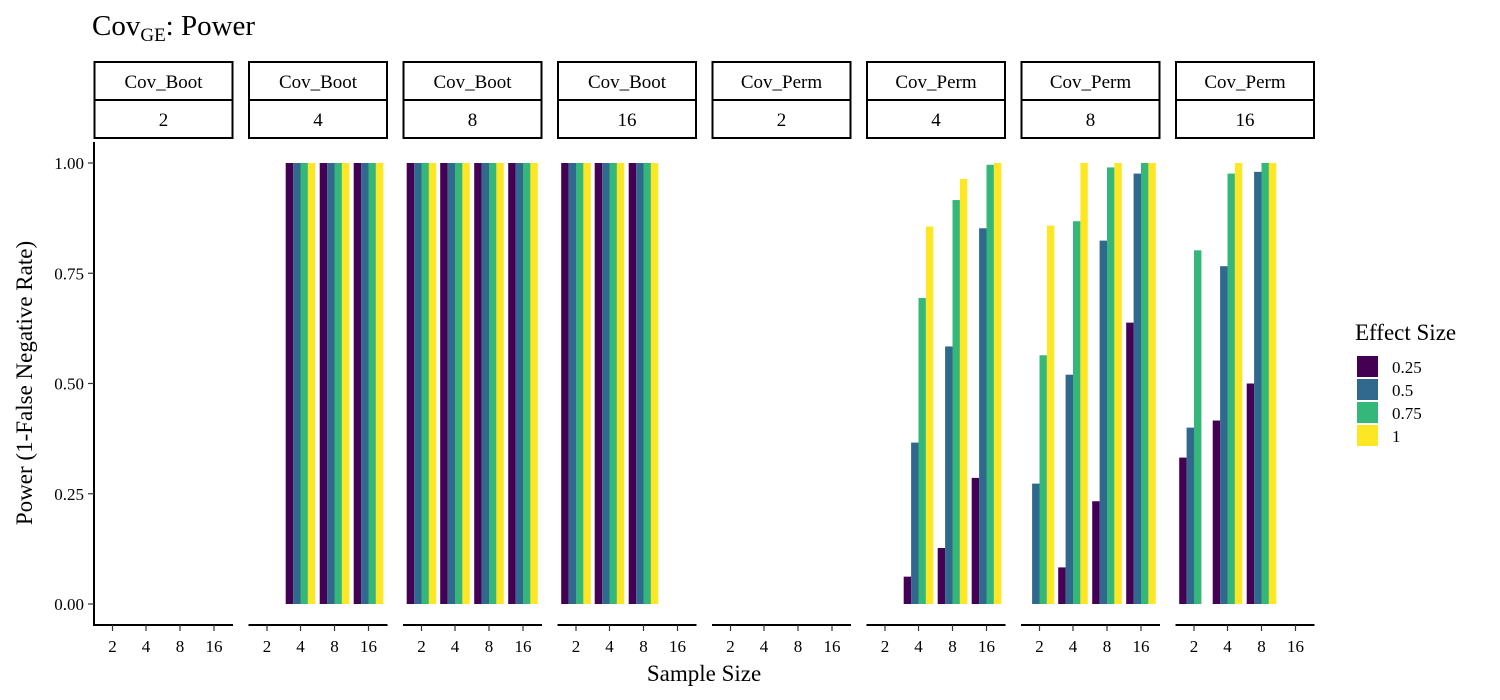 This screenshot has height=700, width=1500. Describe the element at coordinates (173, 28) in the screenshot. I see `chart-title: CovGE: Power` at that location.